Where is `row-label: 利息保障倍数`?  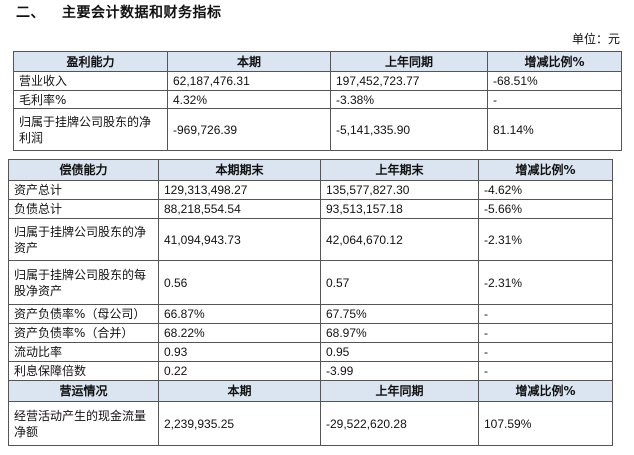 row-label: 利息保障倍数 is located at coordinates (83, 371).